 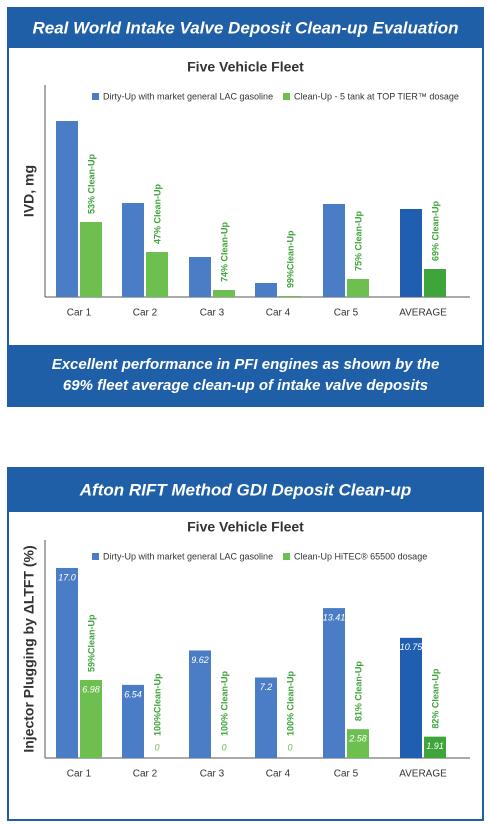 What do you see at coordinates (435, 230) in the screenshot?
I see `clean-up-label: 69% Clean-Up` at bounding box center [435, 230].